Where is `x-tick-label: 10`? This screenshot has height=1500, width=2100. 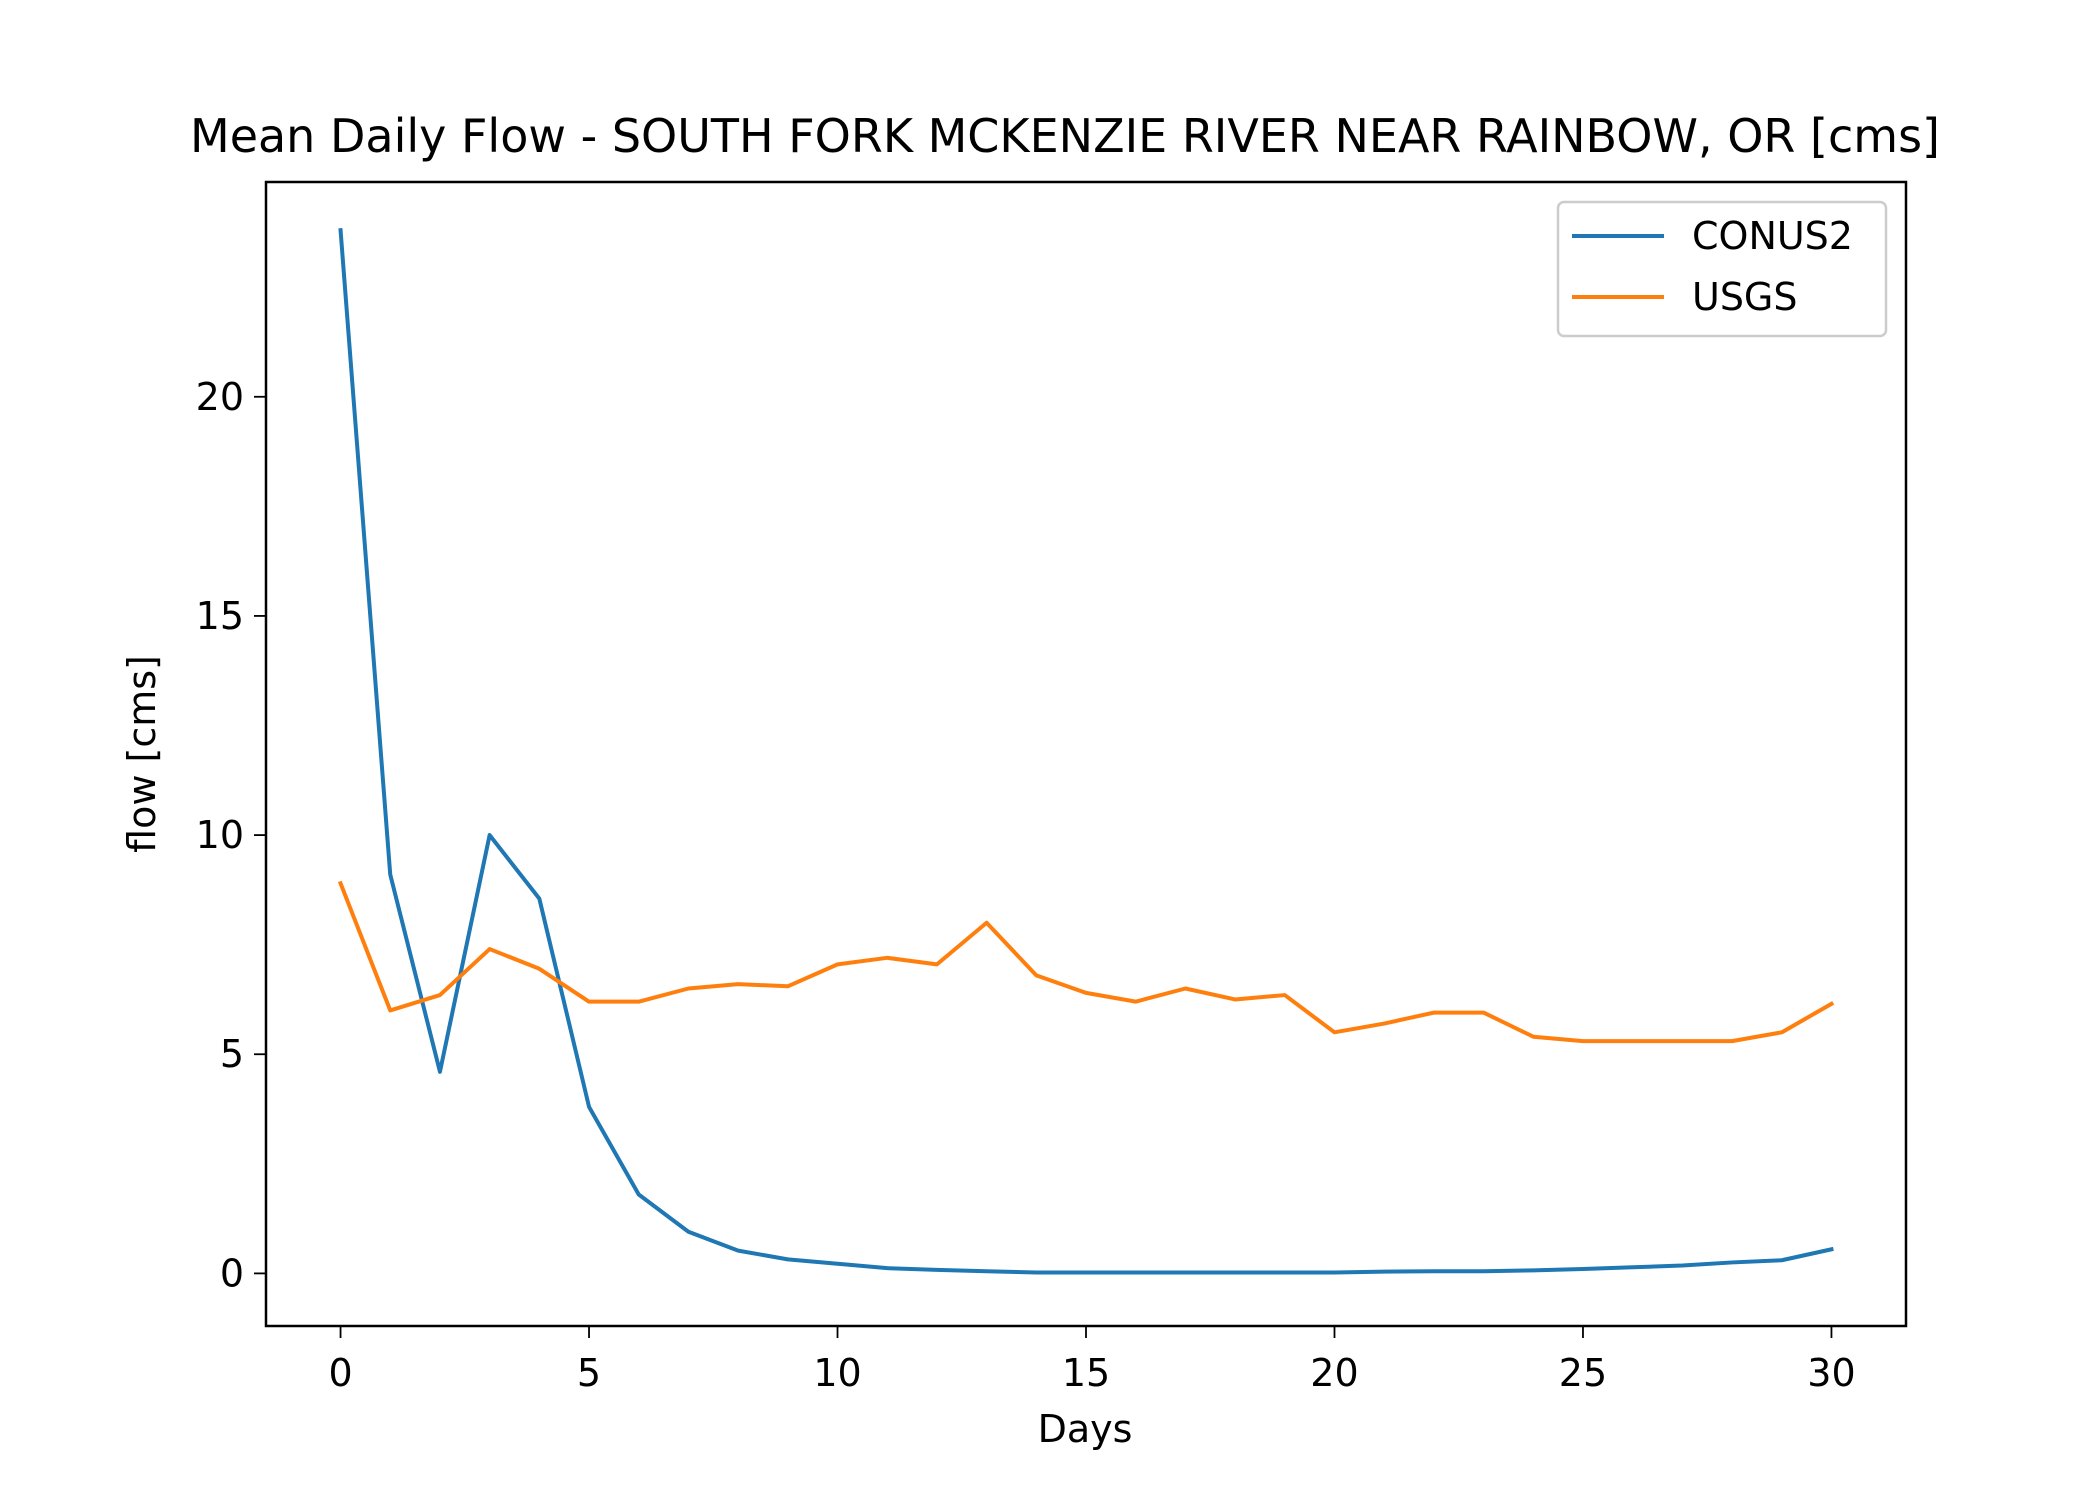
x-tick-label: 10 is located at coordinates (837, 1373).